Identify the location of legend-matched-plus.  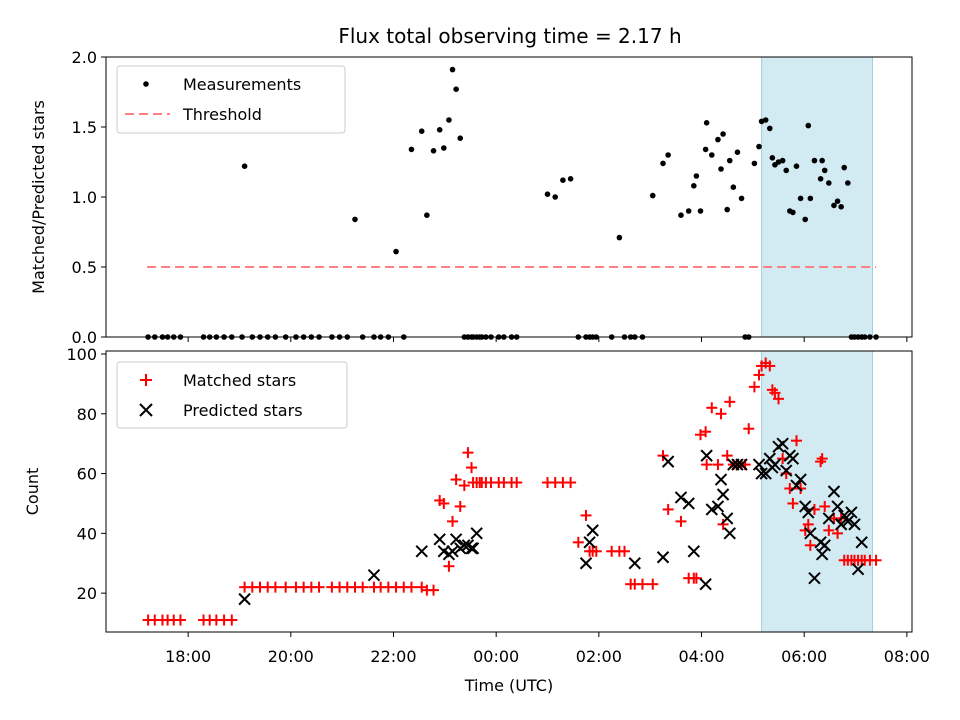
(146, 380).